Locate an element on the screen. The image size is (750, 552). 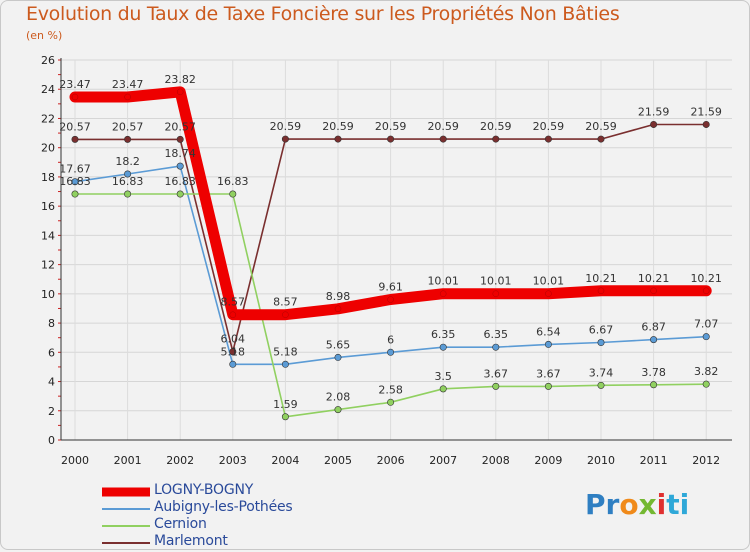
data-label: 18.74 is located at coordinates (180, 153).